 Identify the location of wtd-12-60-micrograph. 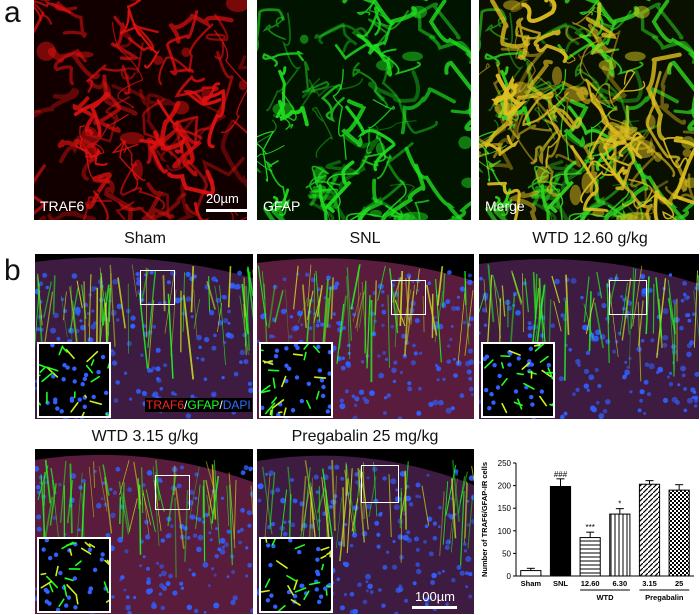
(589, 336).